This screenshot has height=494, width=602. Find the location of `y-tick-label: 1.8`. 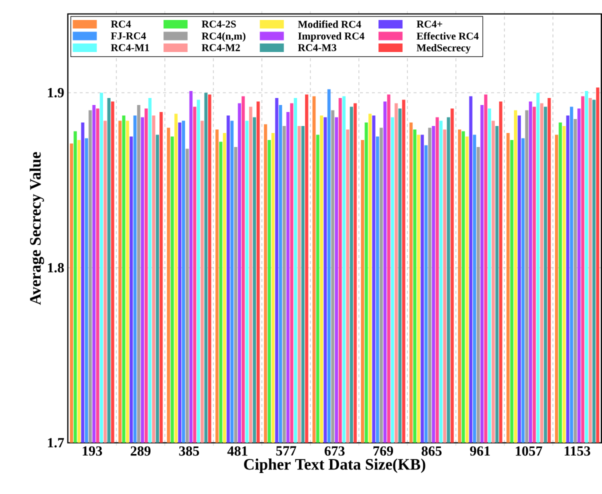

y-tick-label: 1.8 is located at coordinates (56, 268).